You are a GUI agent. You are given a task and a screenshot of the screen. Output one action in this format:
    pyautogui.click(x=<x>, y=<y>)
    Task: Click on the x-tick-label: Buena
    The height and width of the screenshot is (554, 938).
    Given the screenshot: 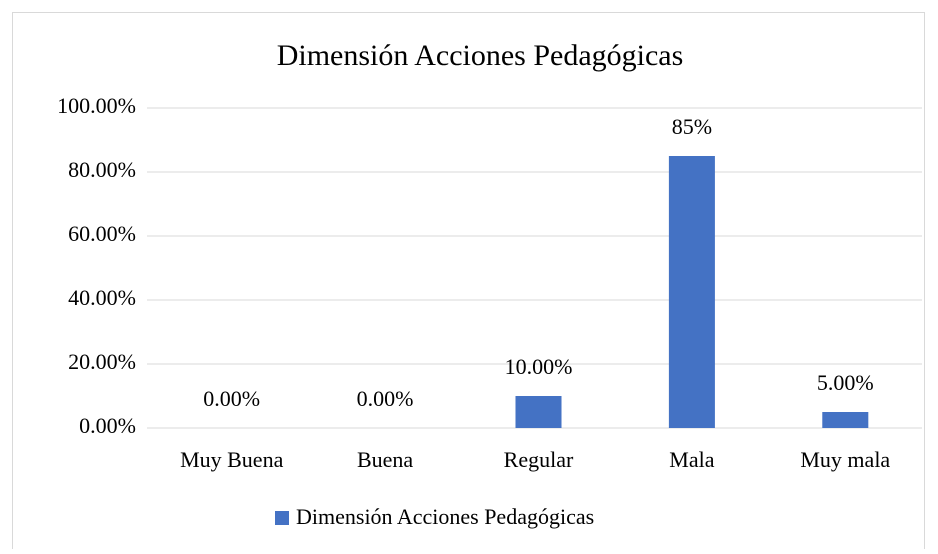 What is the action you would take?
    pyautogui.click(x=385, y=459)
    